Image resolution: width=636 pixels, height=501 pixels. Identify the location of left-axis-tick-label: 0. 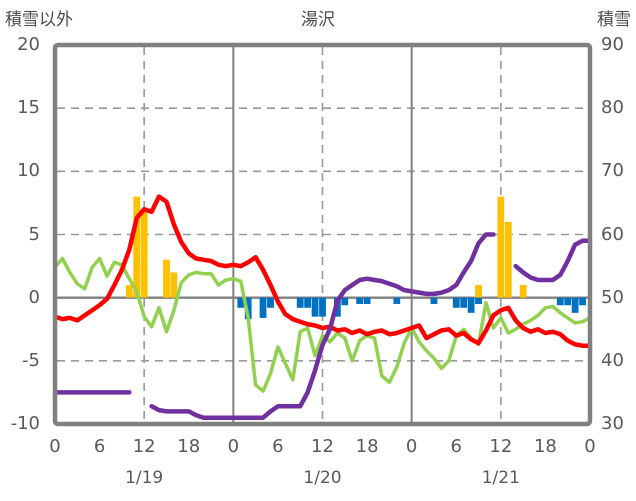
(34, 297).